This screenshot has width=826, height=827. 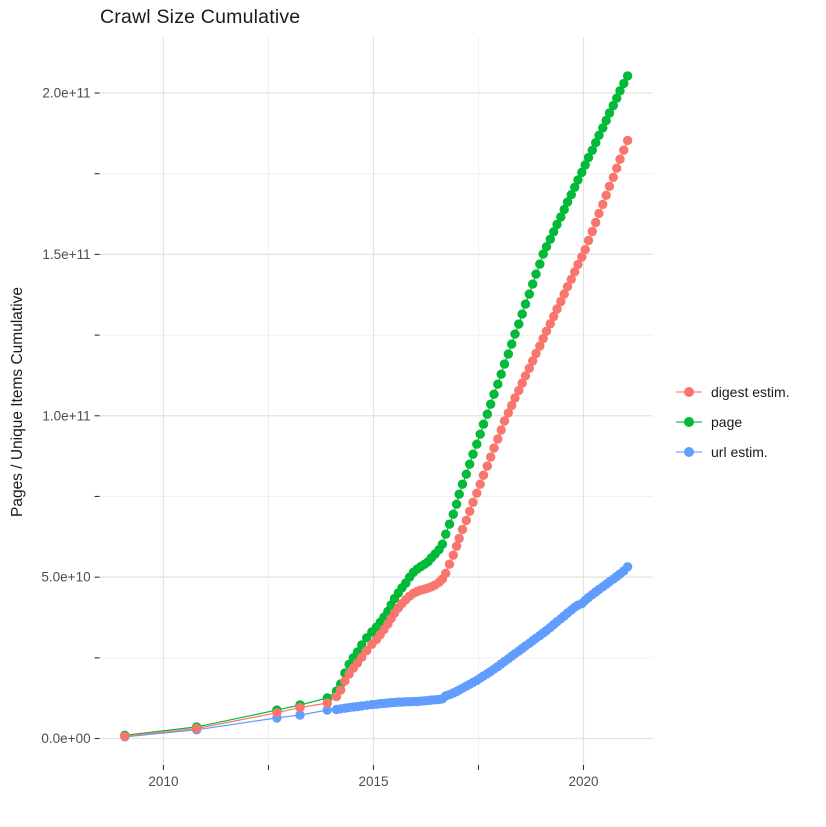 What do you see at coordinates (583, 781) in the screenshot?
I see `x-tick-label: 2020` at bounding box center [583, 781].